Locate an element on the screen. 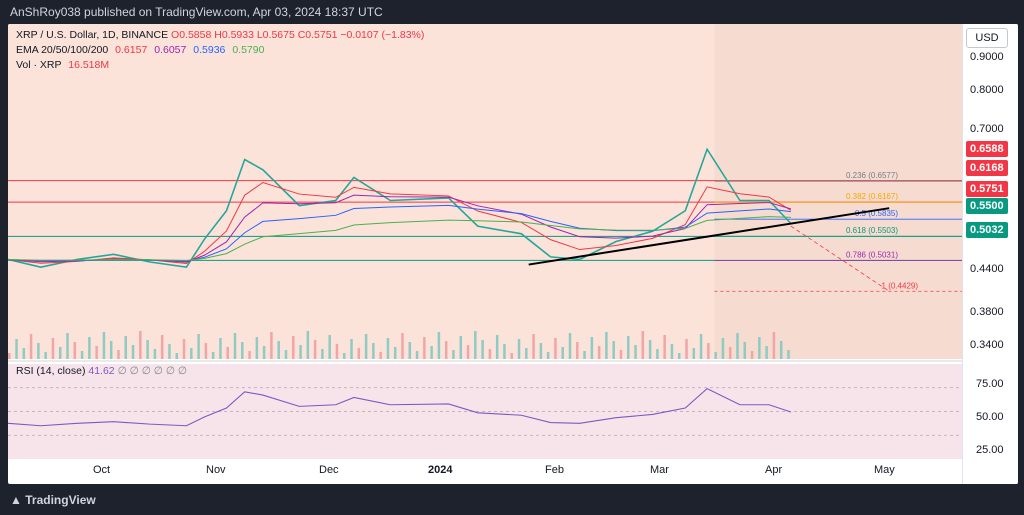 The height and width of the screenshot is (515, 1024). volume-value: 16.518M is located at coordinates (89, 65).